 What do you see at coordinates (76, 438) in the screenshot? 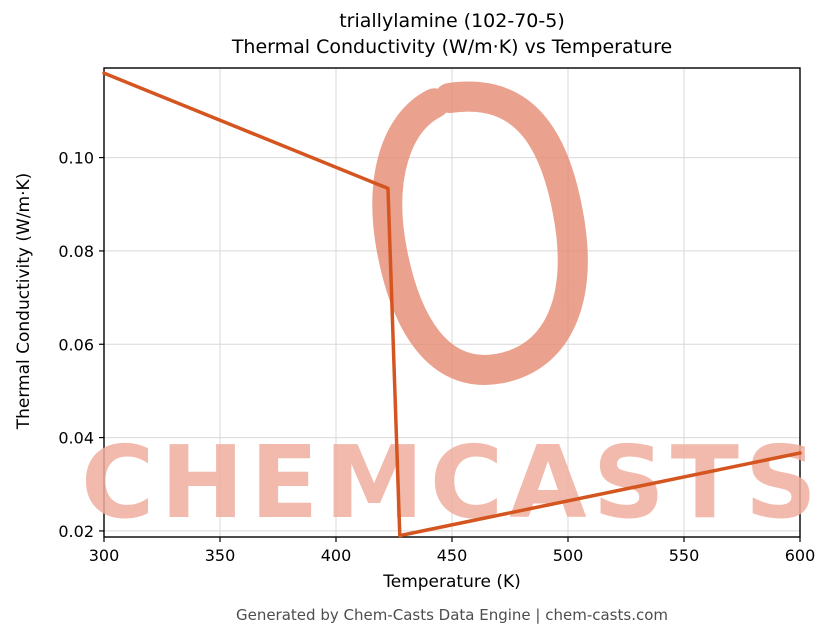
I see `y-tick-label: 0.04` at bounding box center [76, 438].